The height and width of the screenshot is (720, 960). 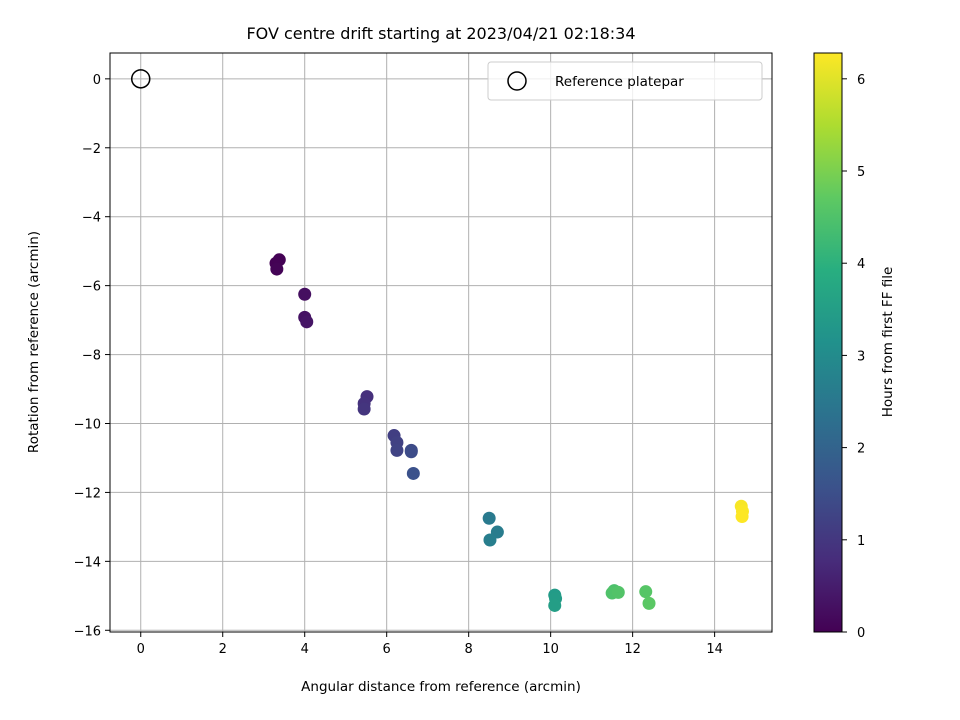 What do you see at coordinates (430, 644) in the screenshot?
I see `x-ticks: 0 2 4 6 8 10 12 14` at bounding box center [430, 644].